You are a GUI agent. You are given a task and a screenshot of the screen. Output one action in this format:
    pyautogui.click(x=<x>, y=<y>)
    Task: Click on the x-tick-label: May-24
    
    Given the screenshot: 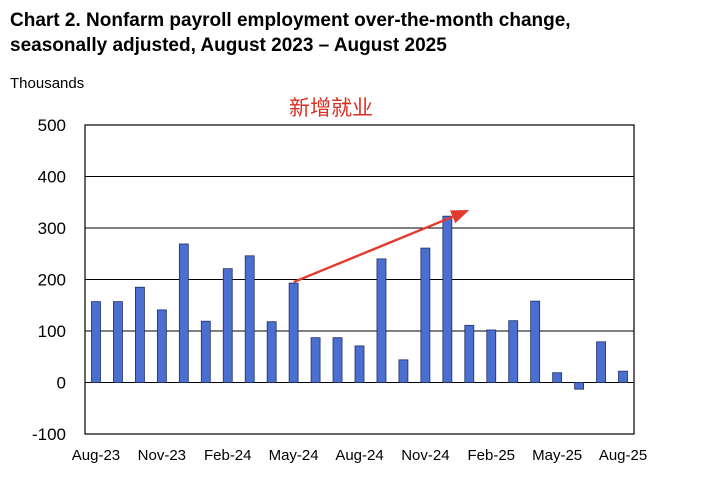 What is the action you would take?
    pyautogui.click(x=294, y=455)
    